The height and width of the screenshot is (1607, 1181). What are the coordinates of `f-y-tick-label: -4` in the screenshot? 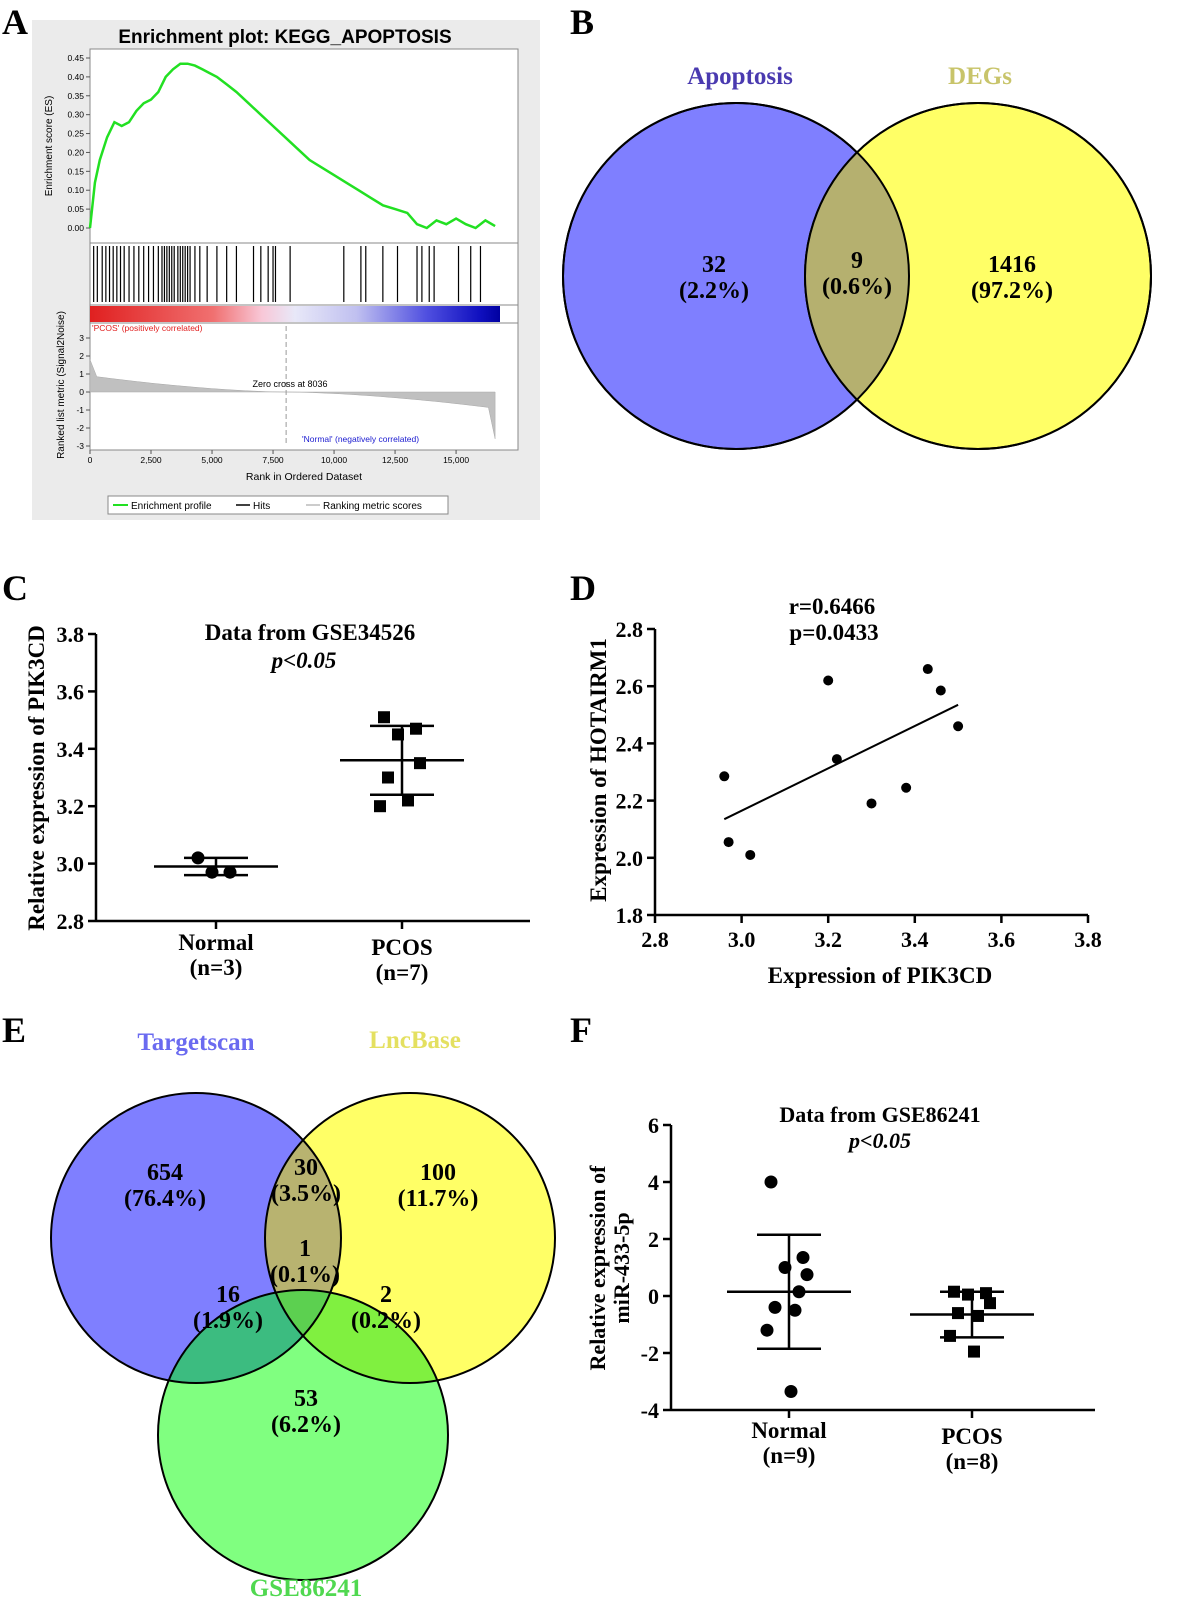 It's located at (650, 1410).